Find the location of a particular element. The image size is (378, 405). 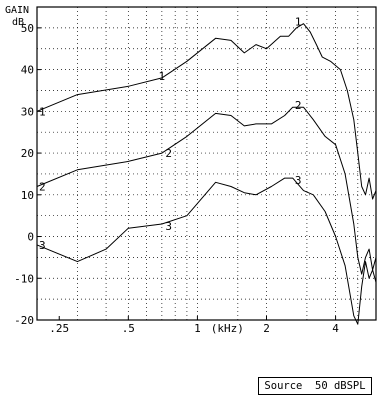

y-tick-label: 30 is located at coordinates (27, 111).